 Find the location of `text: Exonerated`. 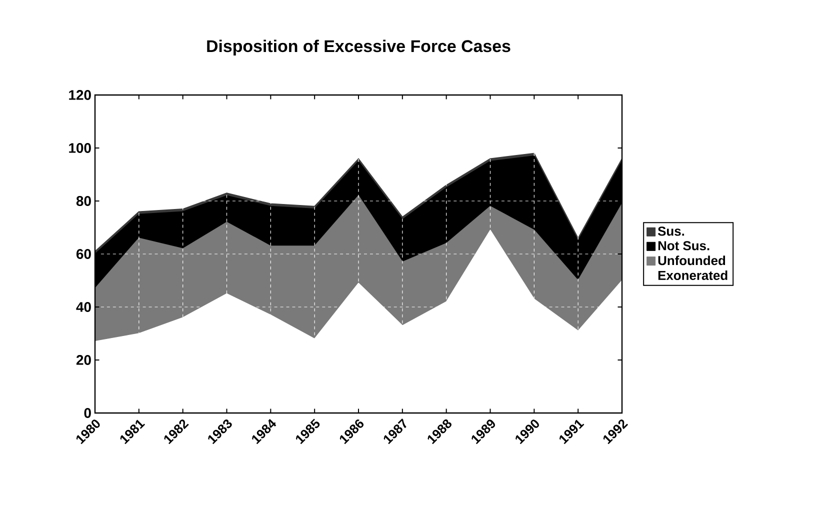

text: Exonerated is located at coordinates (693, 275).